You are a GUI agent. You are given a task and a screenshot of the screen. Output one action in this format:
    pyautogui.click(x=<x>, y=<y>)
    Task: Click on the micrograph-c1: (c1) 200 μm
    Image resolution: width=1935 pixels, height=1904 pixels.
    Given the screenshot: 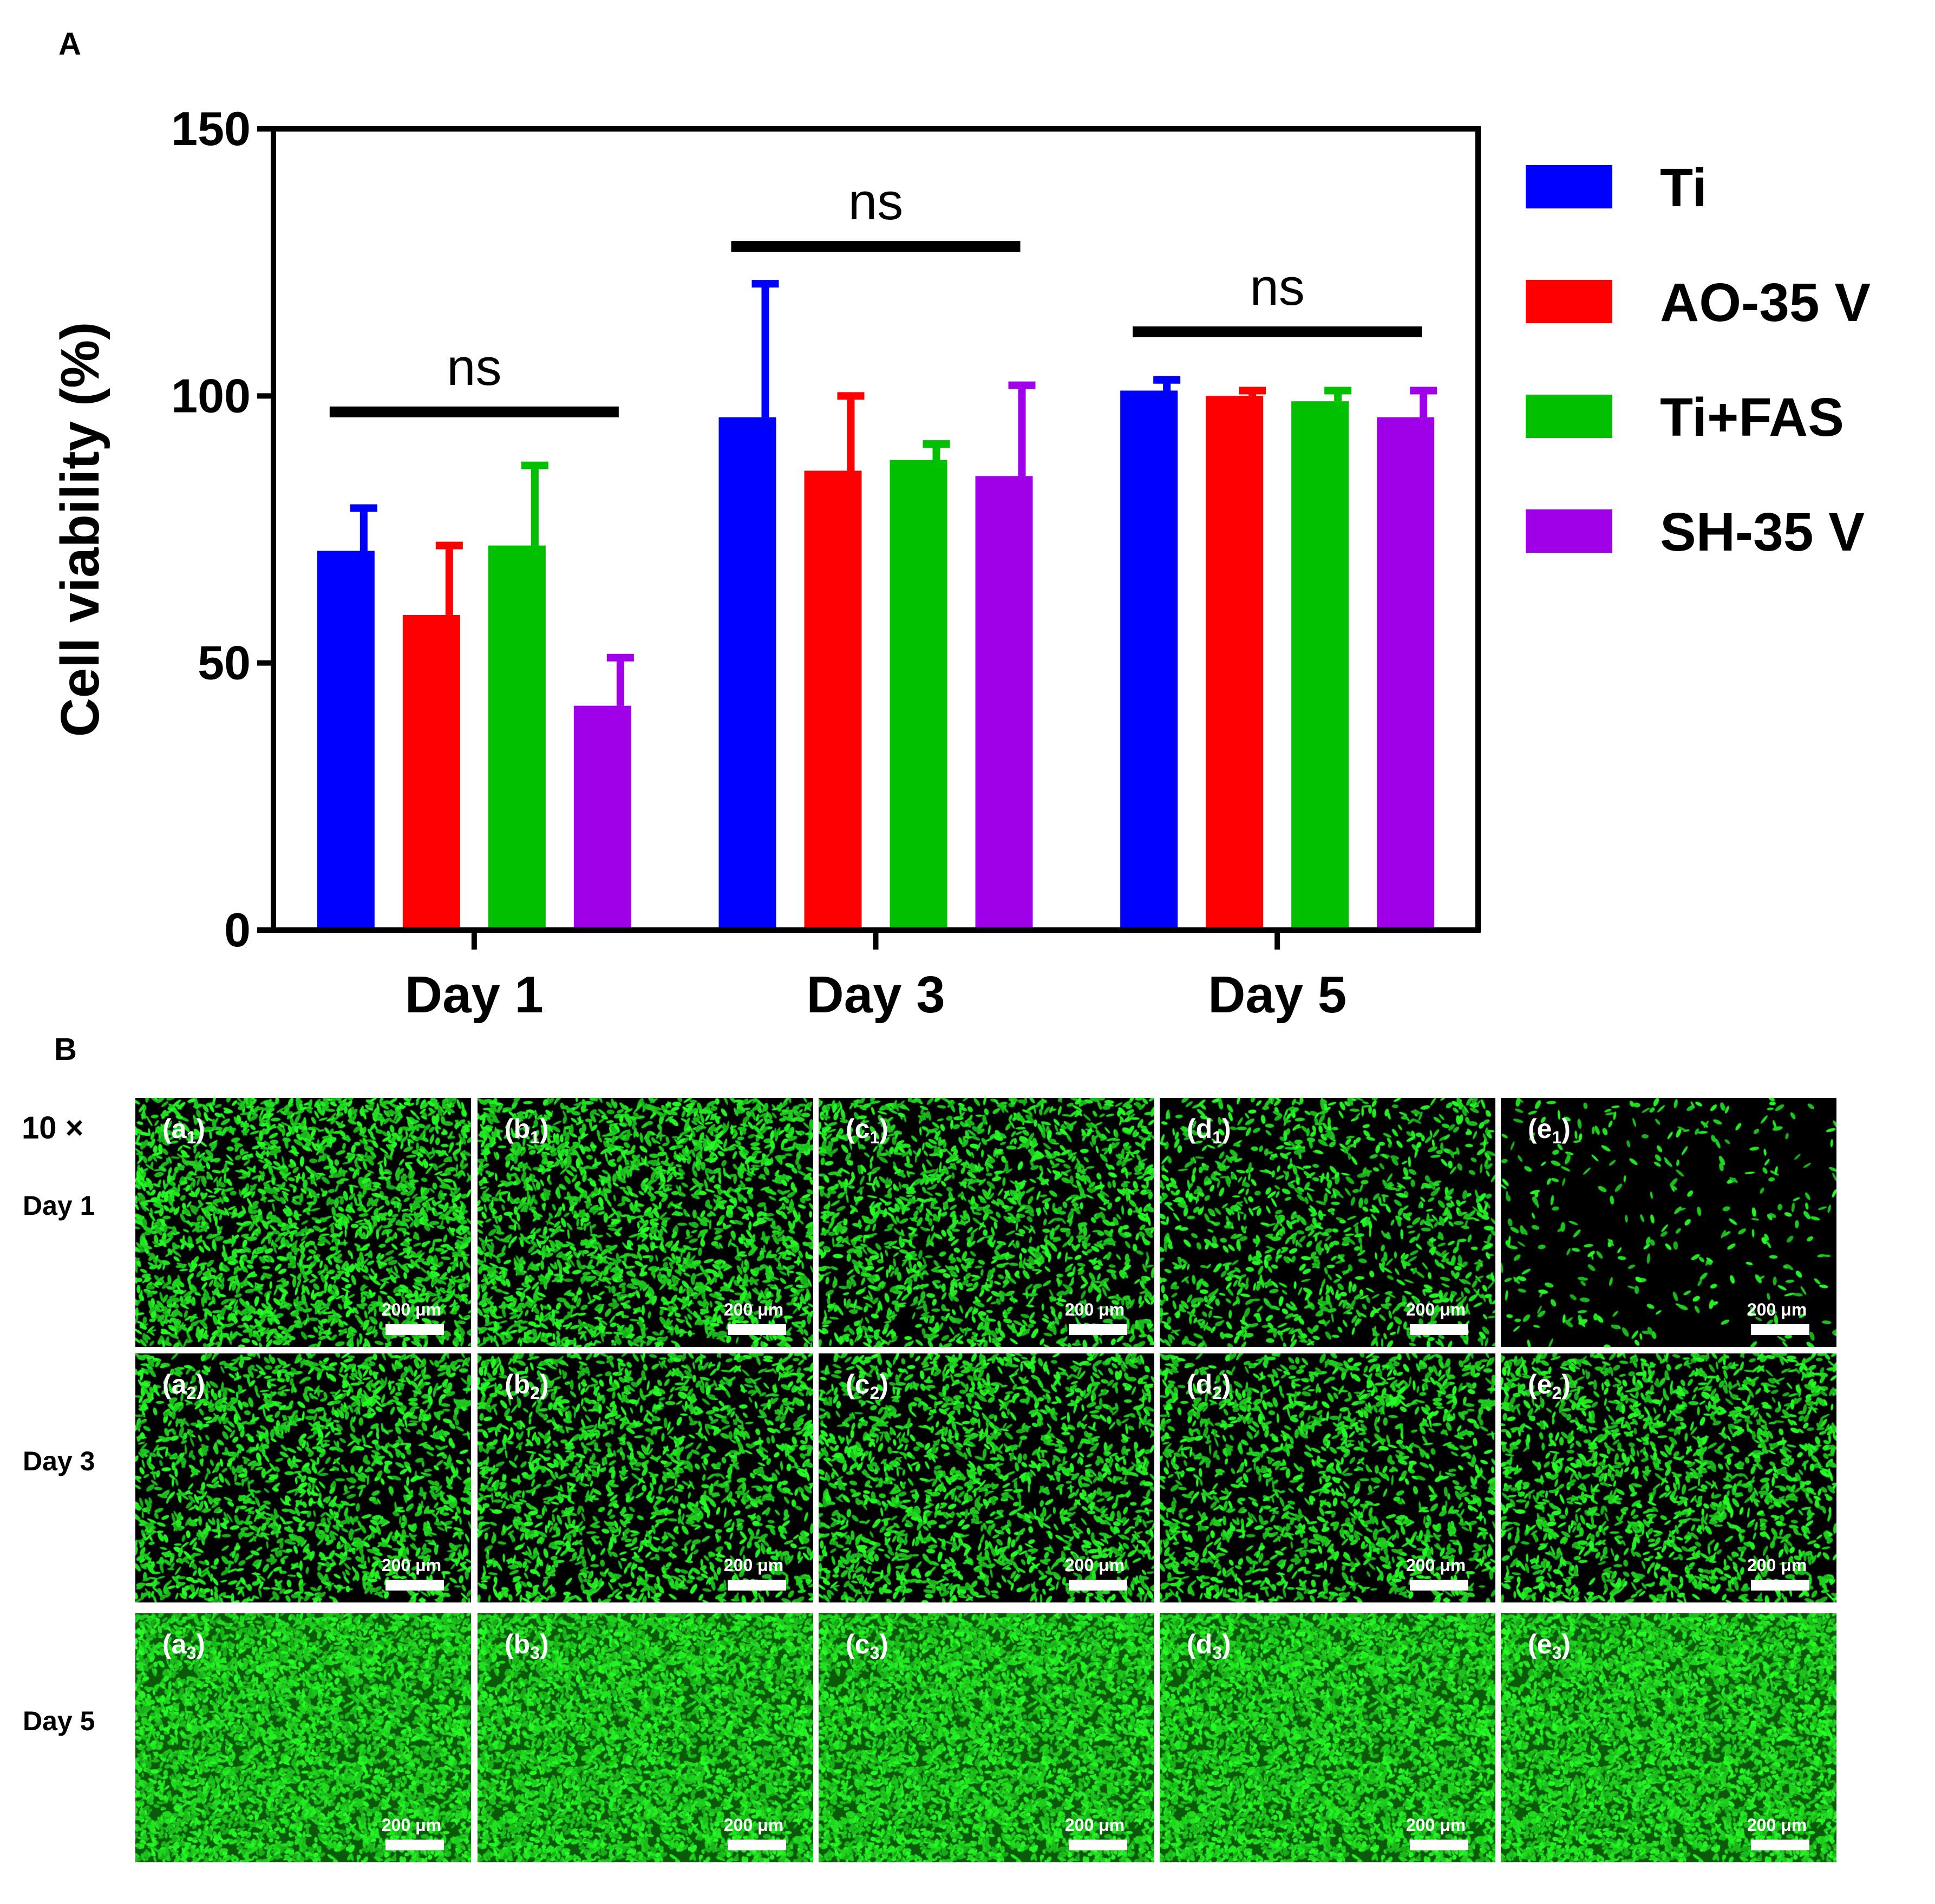 What is the action you would take?
    pyautogui.click(x=986, y=1223)
    